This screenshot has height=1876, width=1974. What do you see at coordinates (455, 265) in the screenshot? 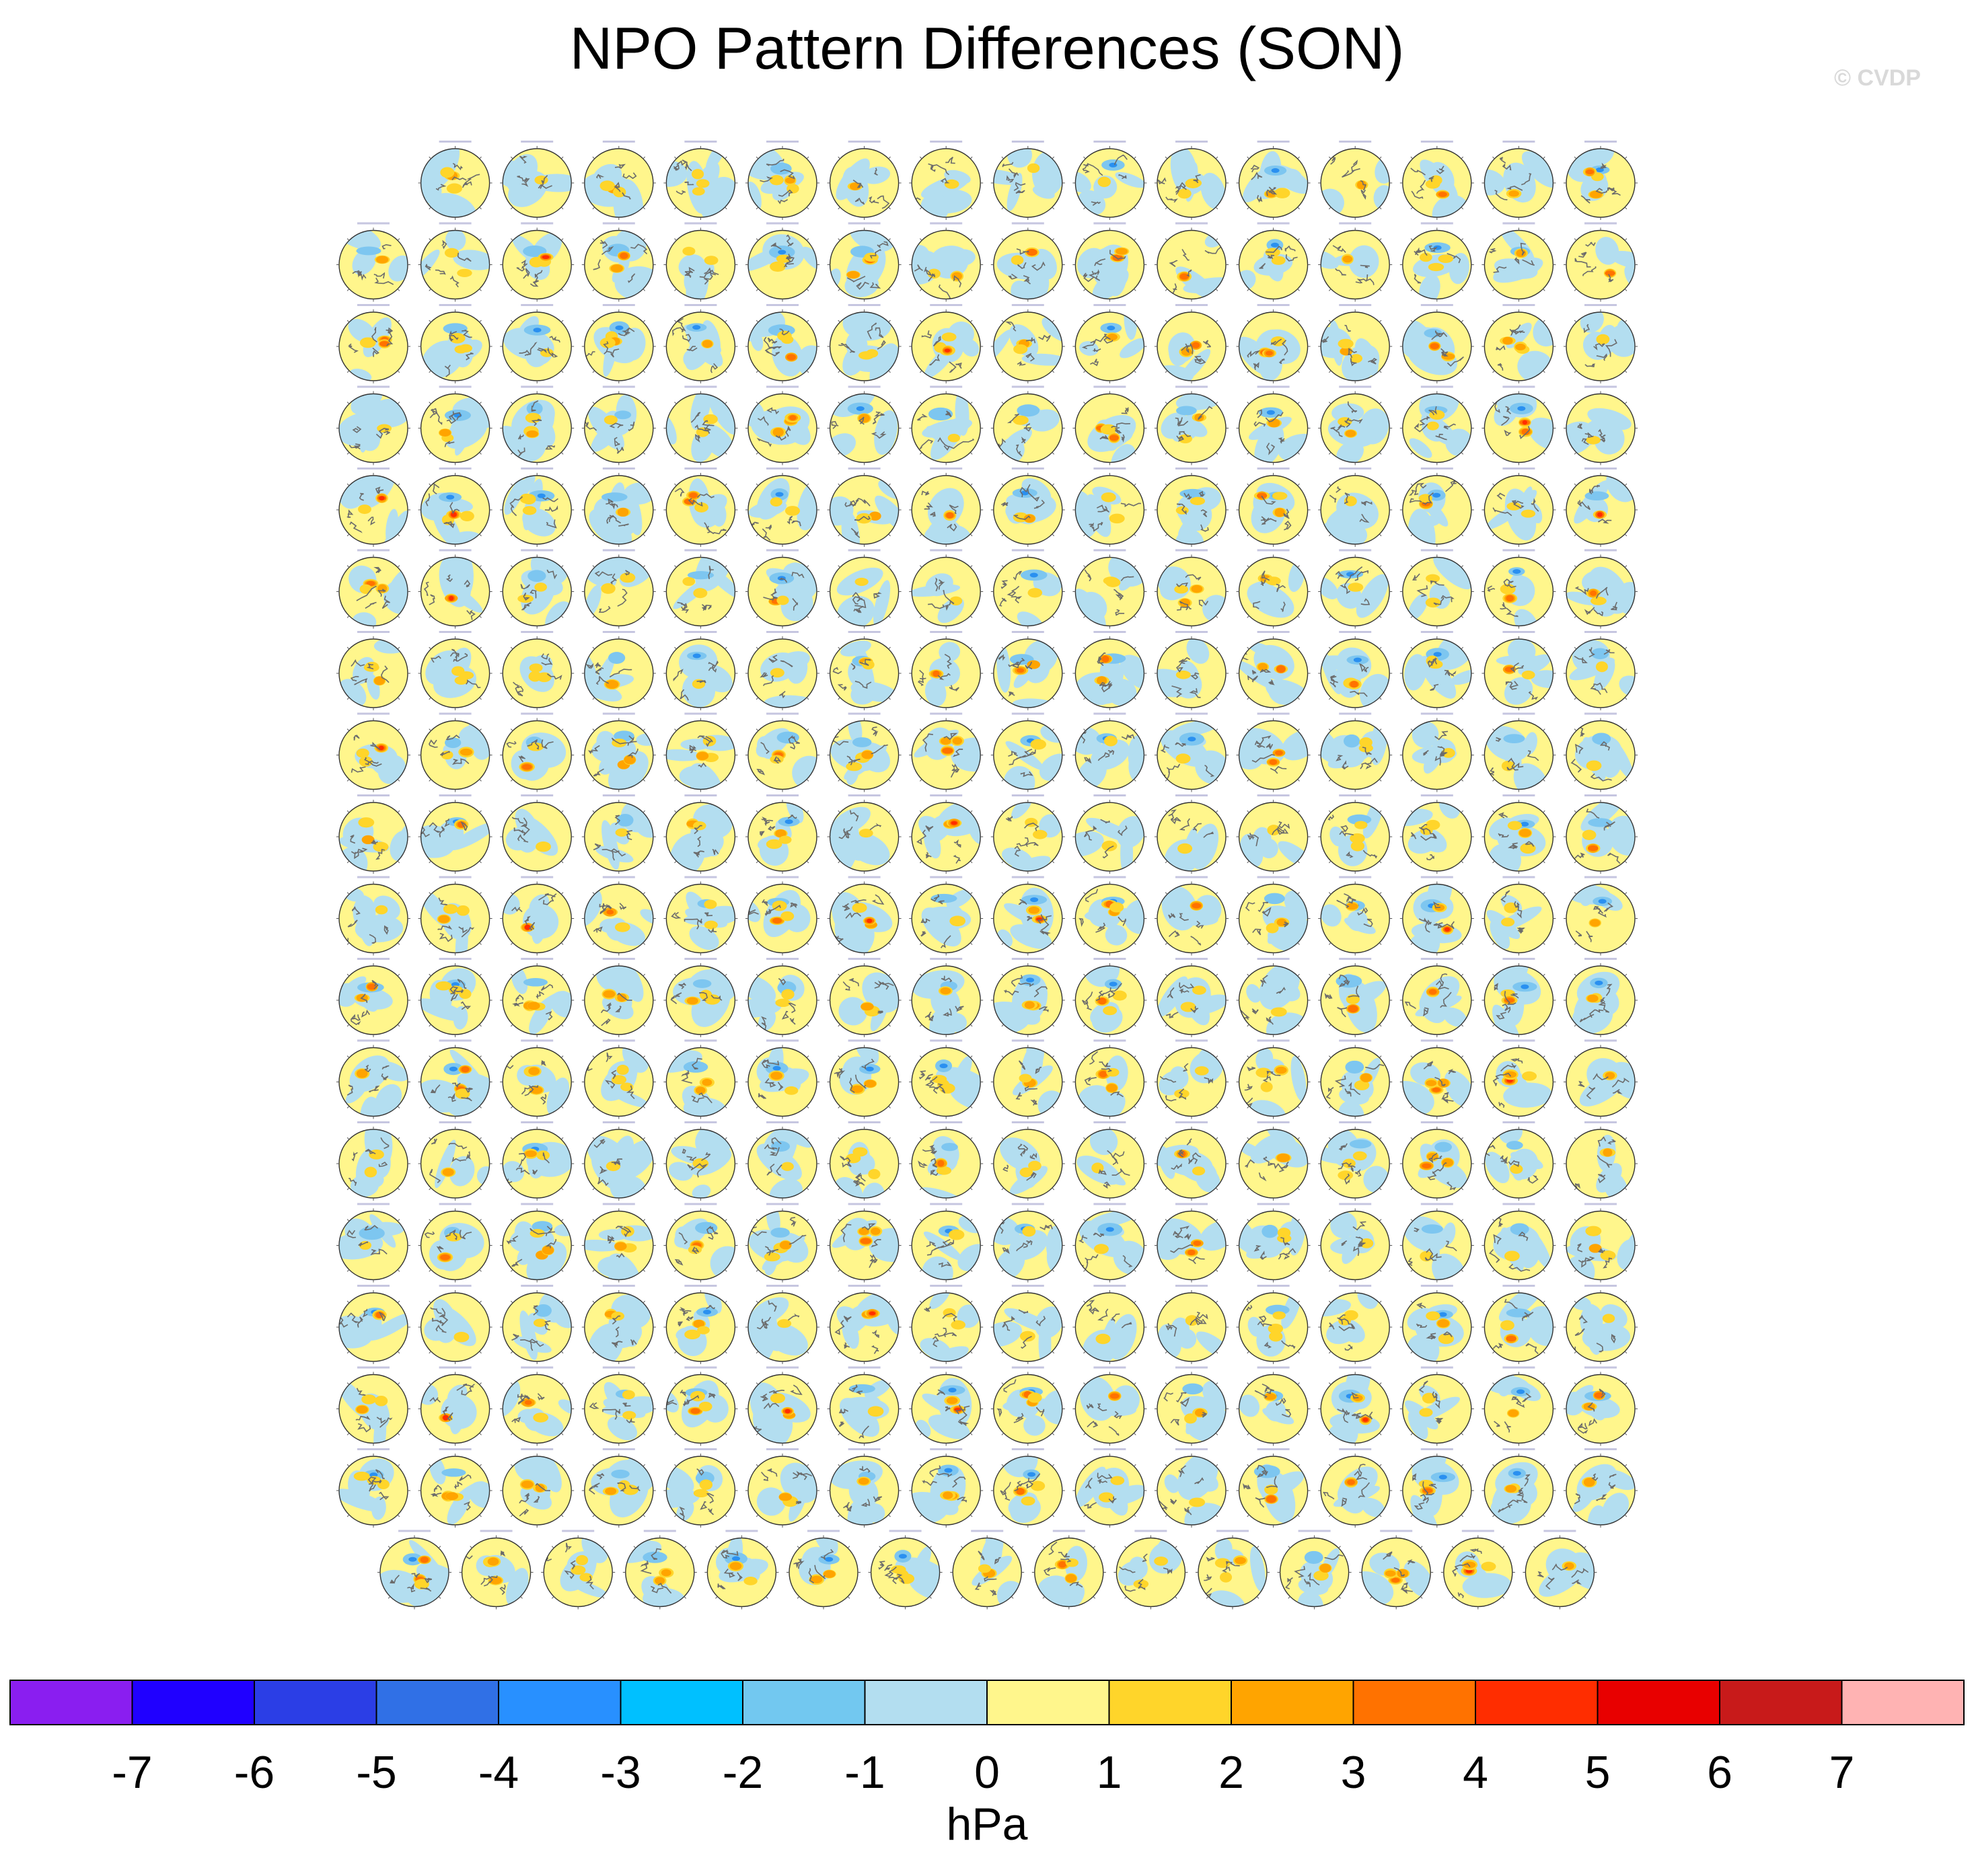
I see `panel-background` at bounding box center [455, 265].